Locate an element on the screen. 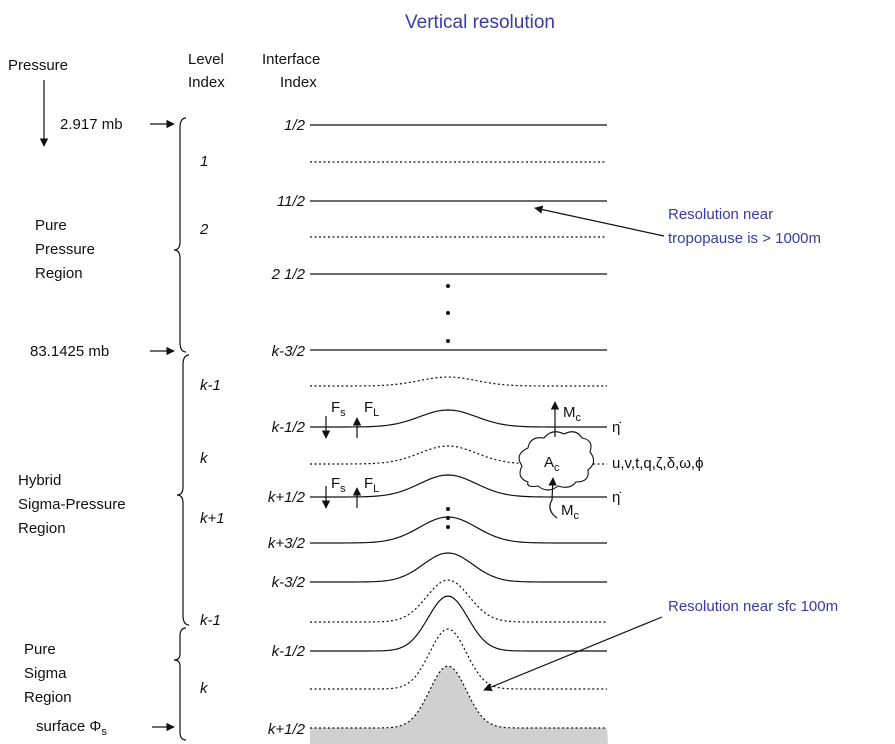 The width and height of the screenshot is (895, 744). symbol: Ac is located at coordinates (552, 464).